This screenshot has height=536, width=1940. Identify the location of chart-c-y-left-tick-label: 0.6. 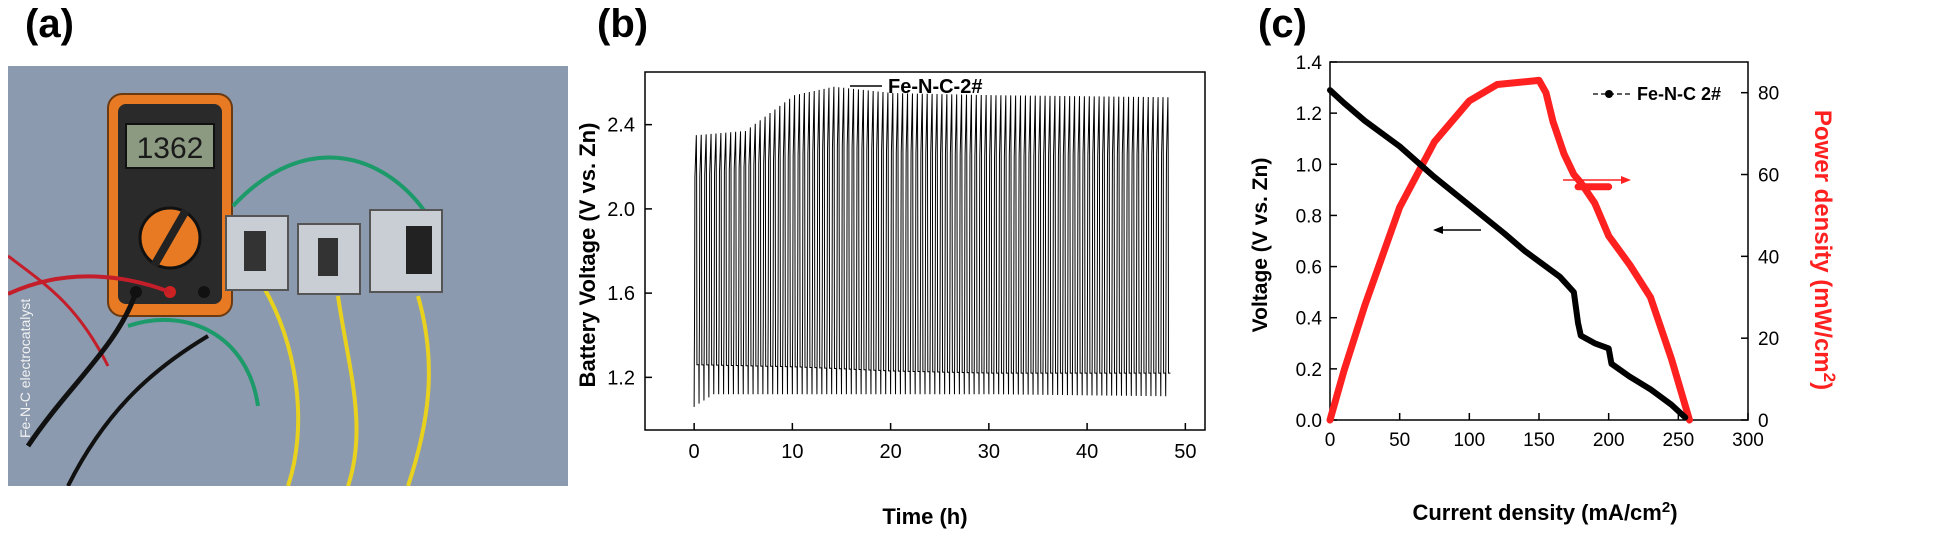
(1309, 268).